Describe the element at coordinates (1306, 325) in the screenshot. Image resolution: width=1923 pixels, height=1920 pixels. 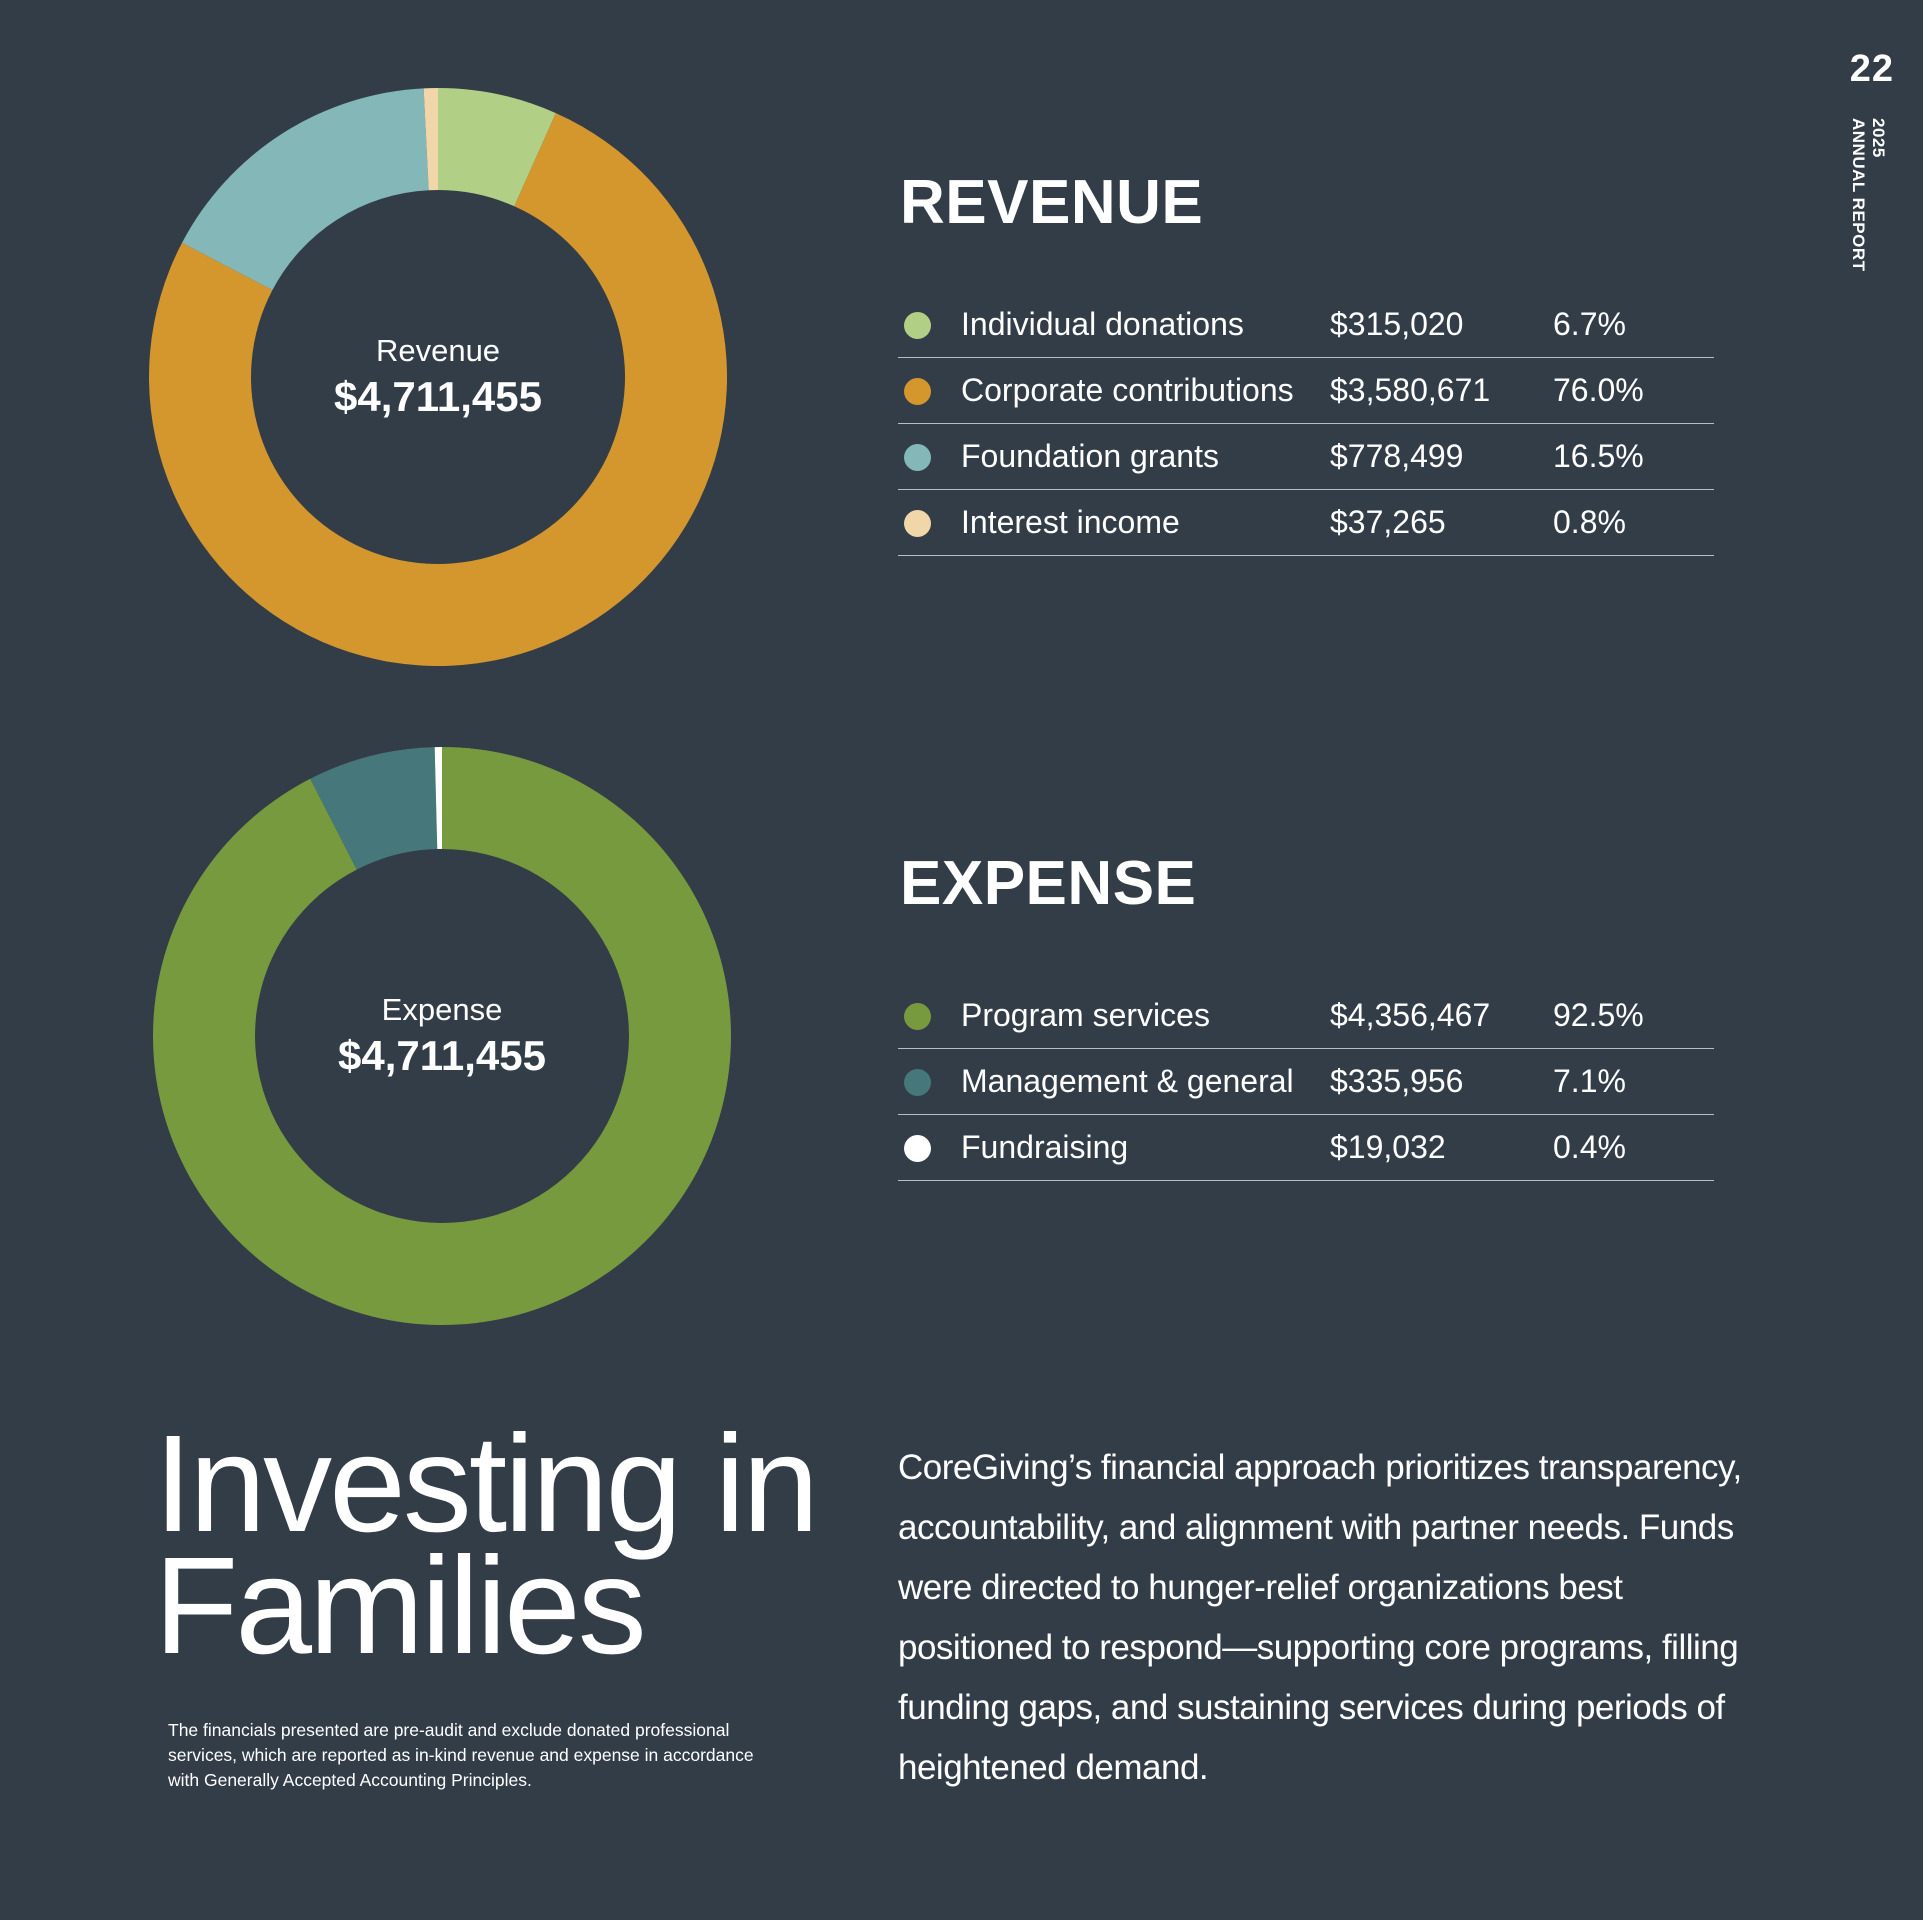
I see `revenue-row: Individual donations $315,020 6.7%` at that location.